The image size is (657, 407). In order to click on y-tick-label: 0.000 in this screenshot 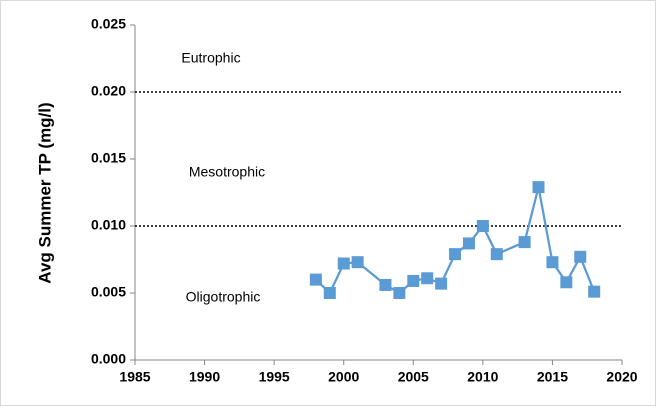, I will do `click(108, 359)`.